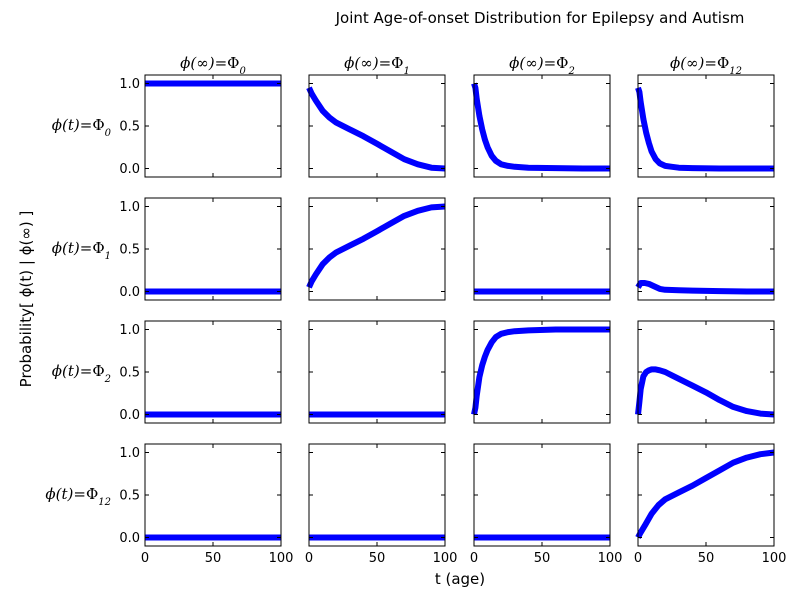  What do you see at coordinates (376, 246) in the screenshot?
I see `series-line-r2-c2` at bounding box center [376, 246].